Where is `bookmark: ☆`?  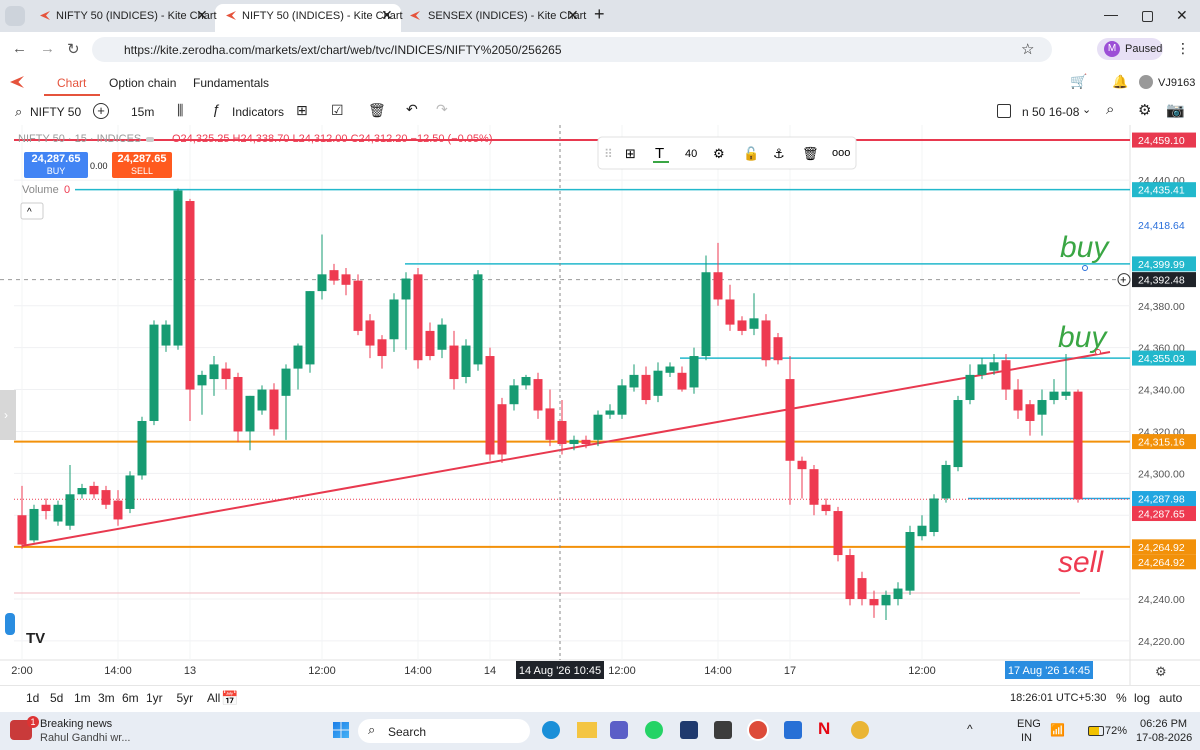 bookmark: ☆ is located at coordinates (1028, 49).